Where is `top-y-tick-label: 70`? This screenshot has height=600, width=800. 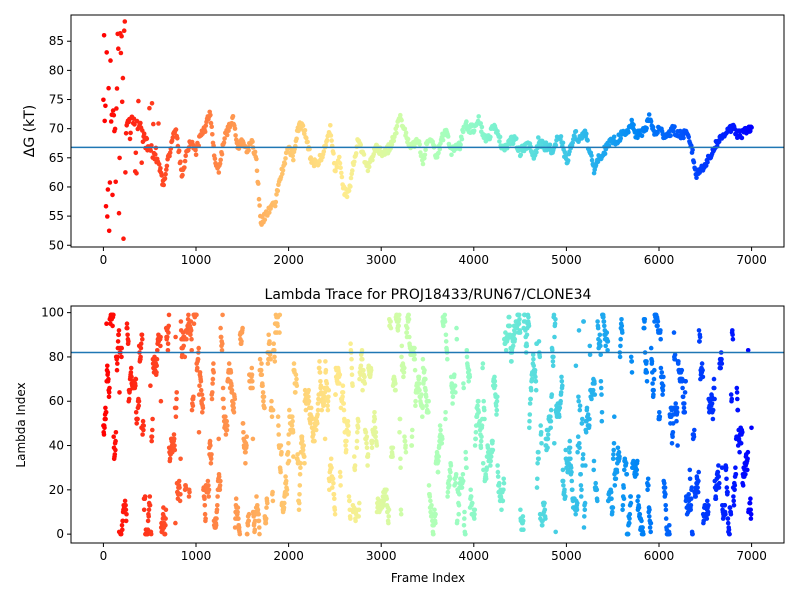 top-y-tick-label: 70 is located at coordinates (56, 129).